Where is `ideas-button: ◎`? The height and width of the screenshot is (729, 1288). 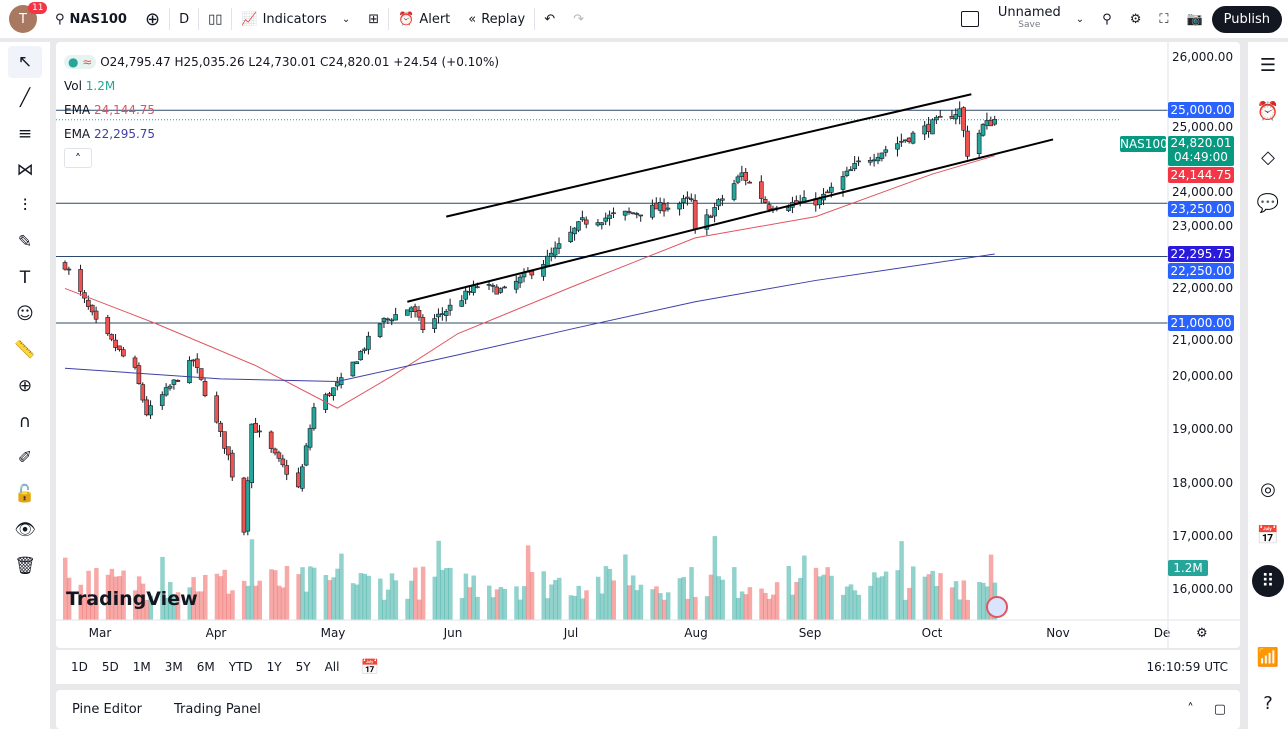
ideas-button: ◎ is located at coordinates (1268, 489).